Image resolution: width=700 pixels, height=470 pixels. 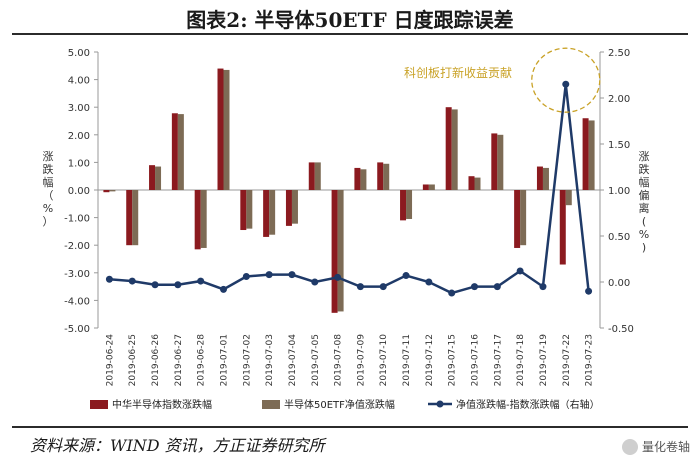 What do you see at coordinates (79, 191) in the screenshot?
I see `left-tick-label: 0.00` at bounding box center [79, 191].